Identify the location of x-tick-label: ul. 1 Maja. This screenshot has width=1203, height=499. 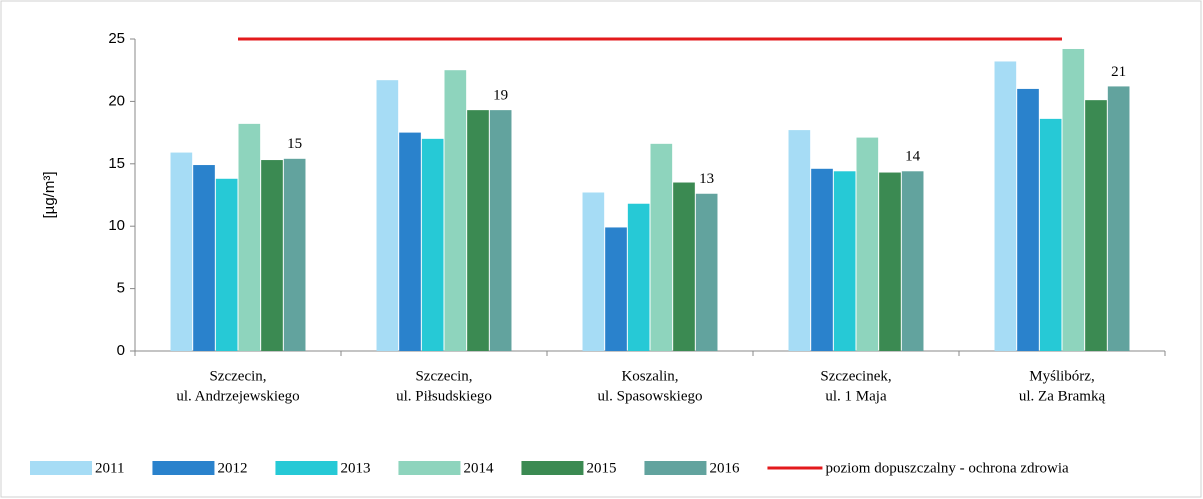
(856, 396).